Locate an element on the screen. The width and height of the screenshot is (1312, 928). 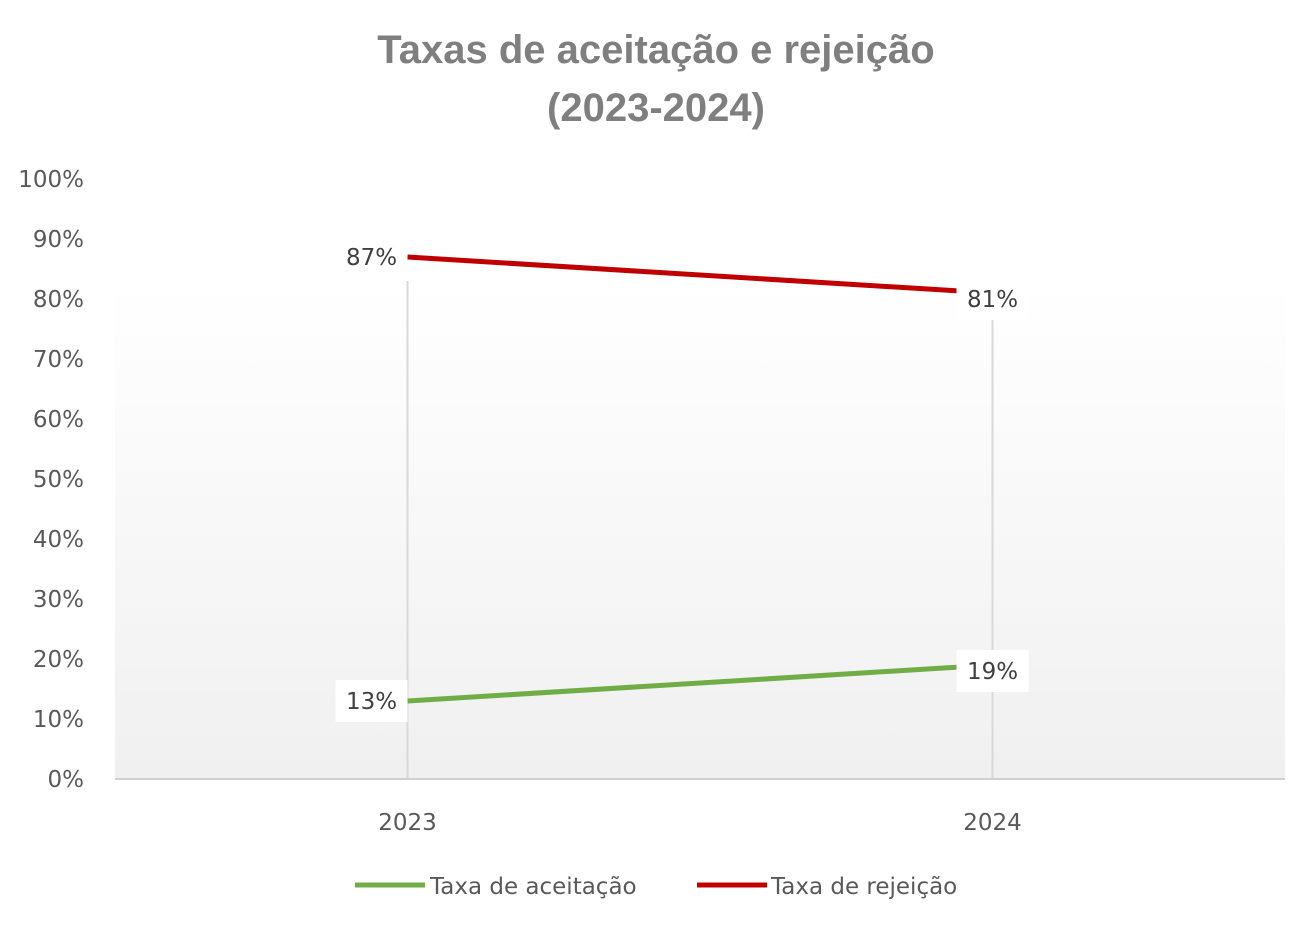
y-tick-label: 90% is located at coordinates (58, 240).